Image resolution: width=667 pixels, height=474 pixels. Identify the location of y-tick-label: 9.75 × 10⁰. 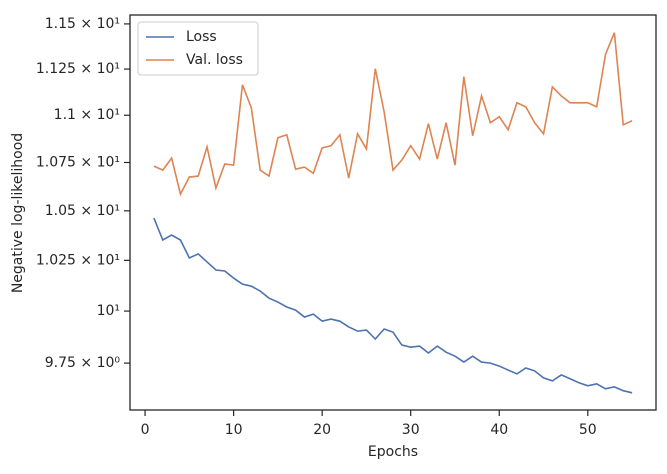
(83, 363).